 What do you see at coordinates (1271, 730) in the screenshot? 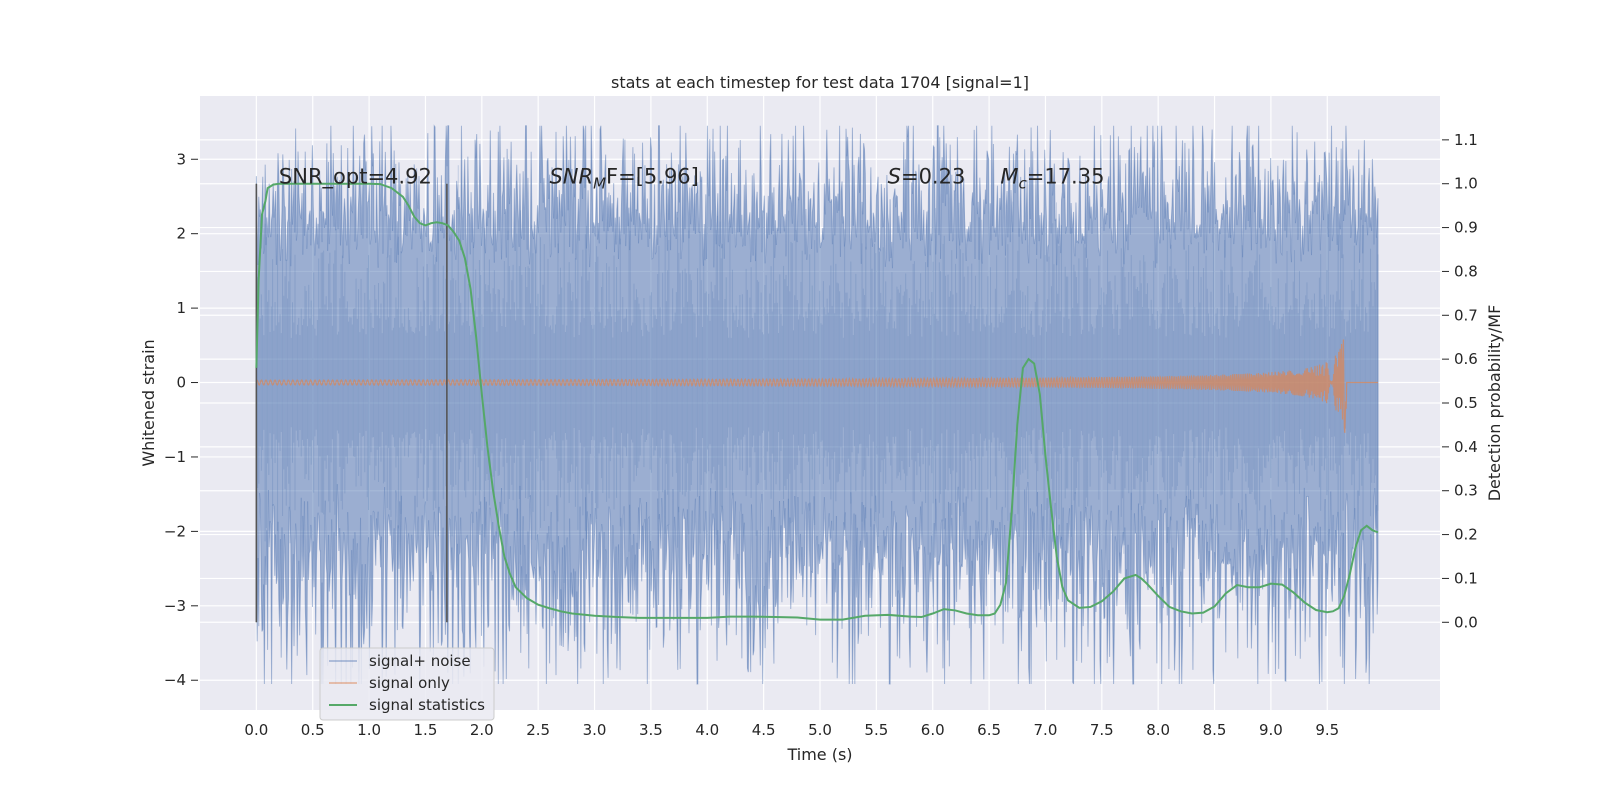
I see `x-tick-label: 9.0` at bounding box center [1271, 730].